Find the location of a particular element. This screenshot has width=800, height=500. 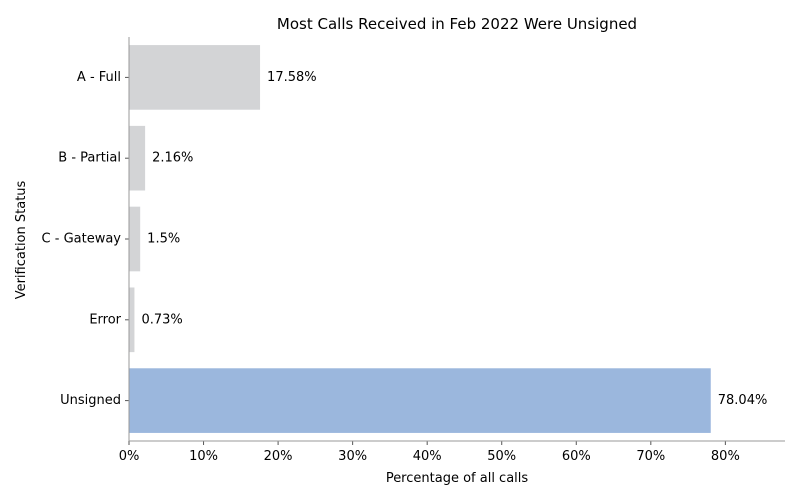

data-label-unsigned: 78.04% is located at coordinates (743, 400).